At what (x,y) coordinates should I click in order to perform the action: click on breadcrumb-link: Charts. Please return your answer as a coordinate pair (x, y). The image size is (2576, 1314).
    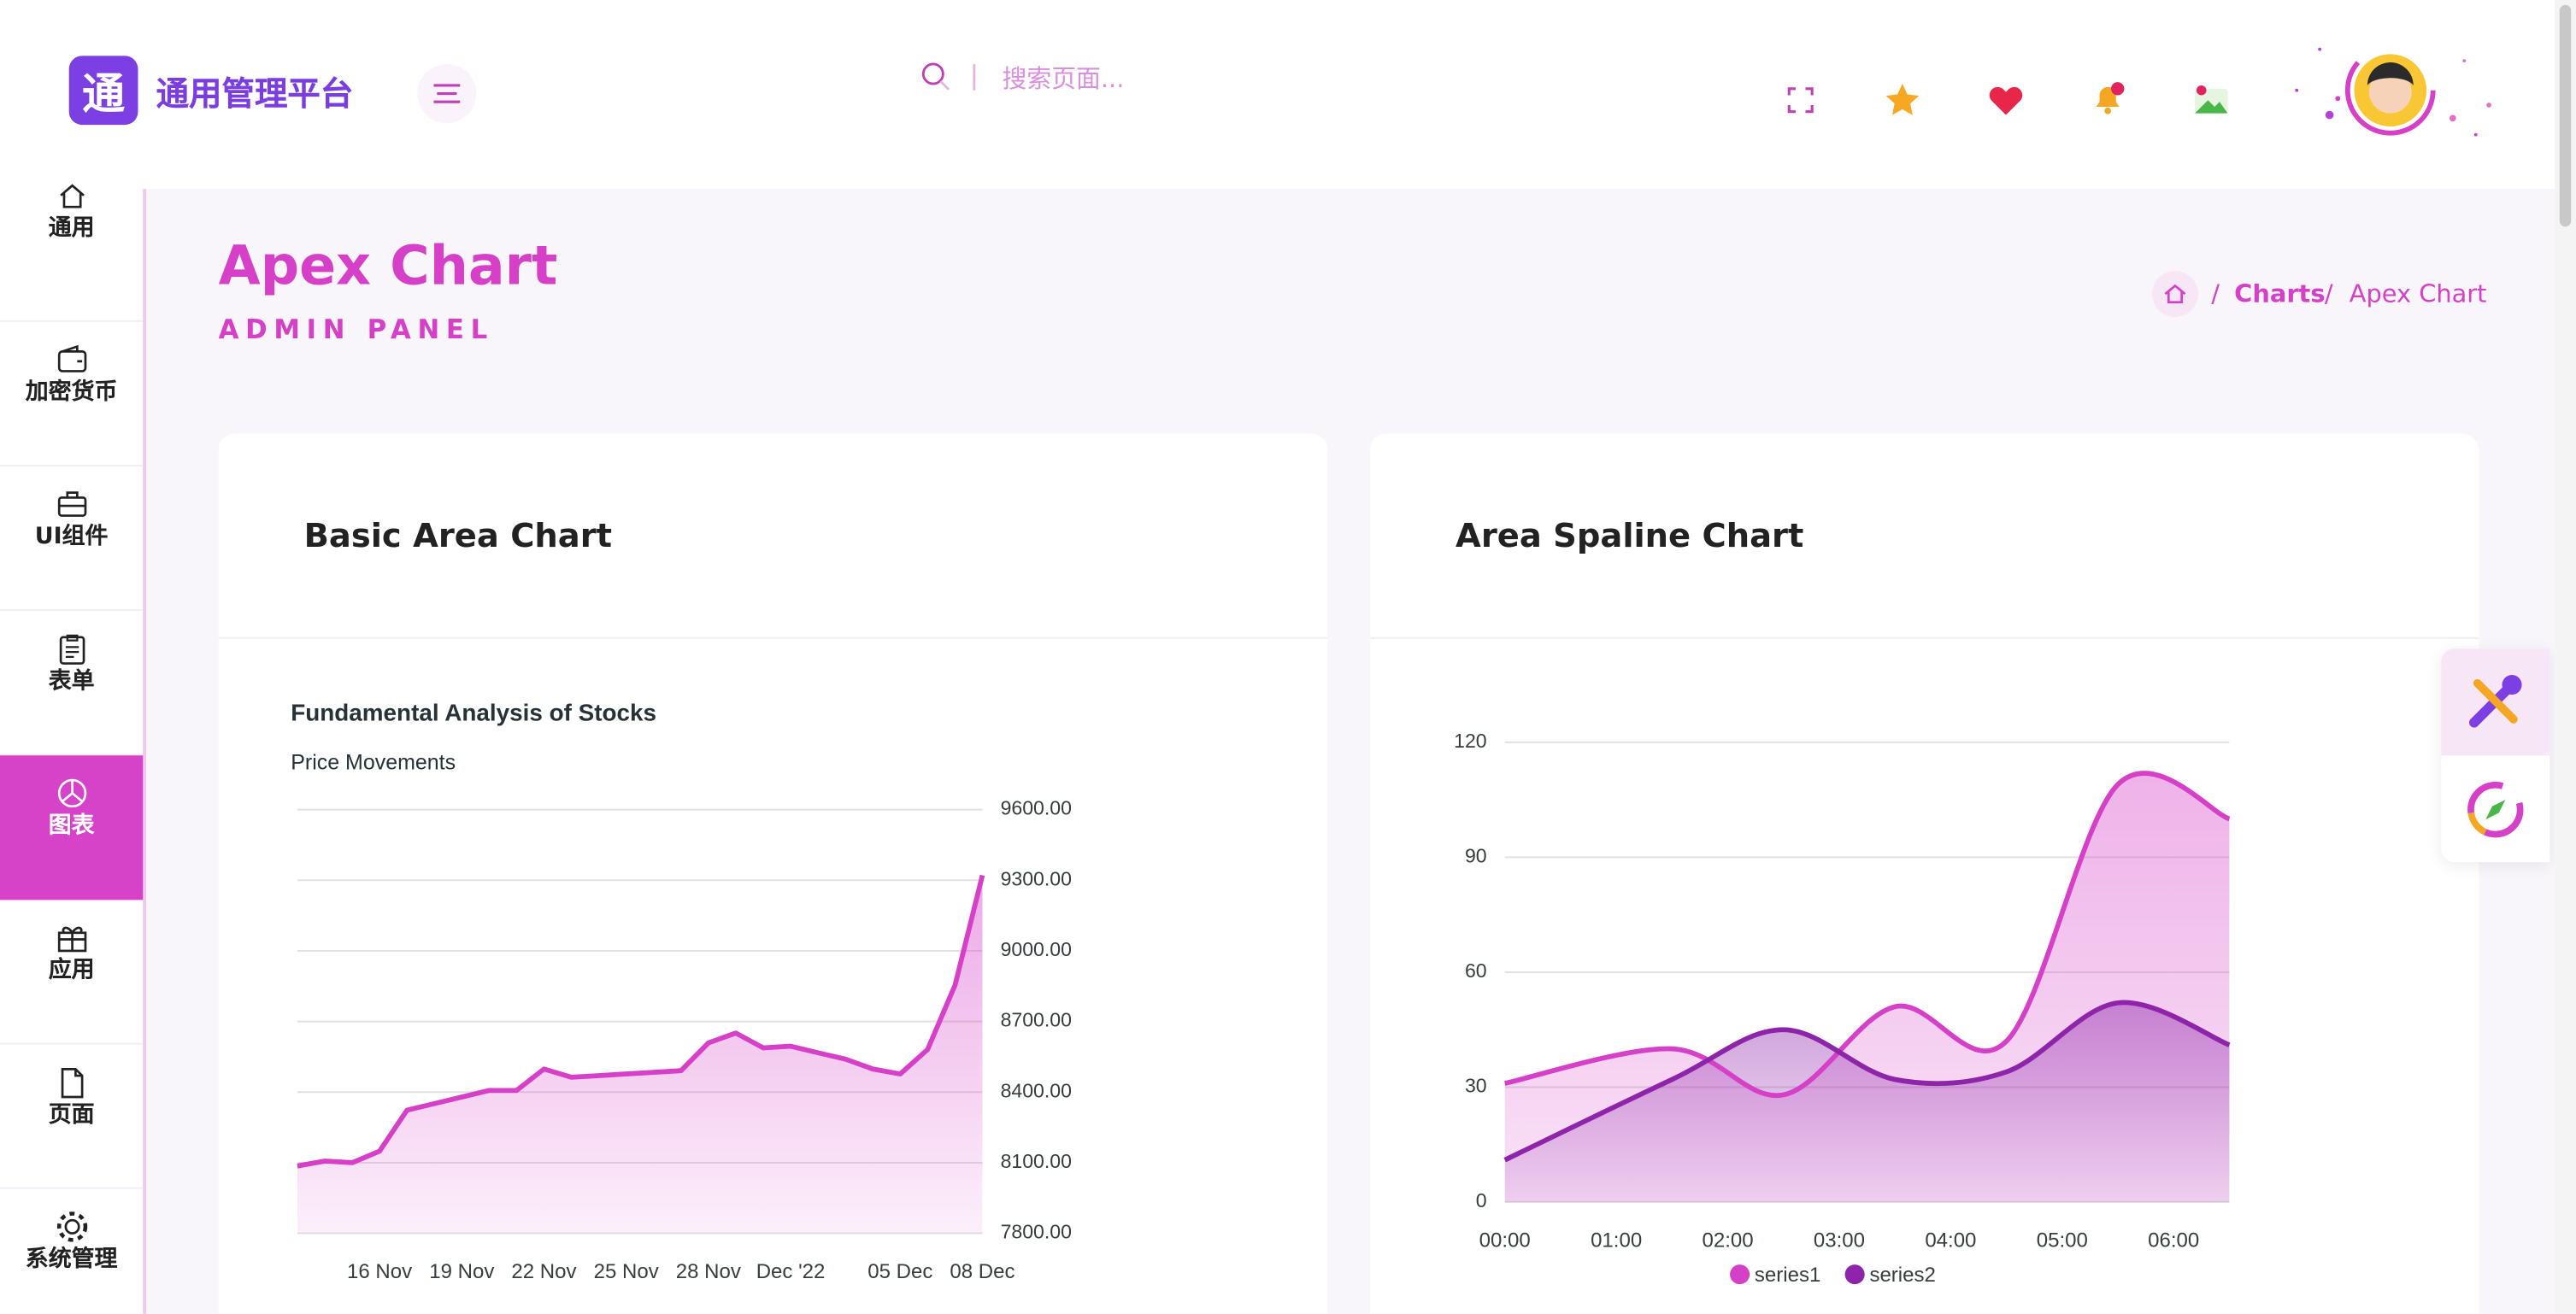
    Looking at the image, I should click on (2280, 294).